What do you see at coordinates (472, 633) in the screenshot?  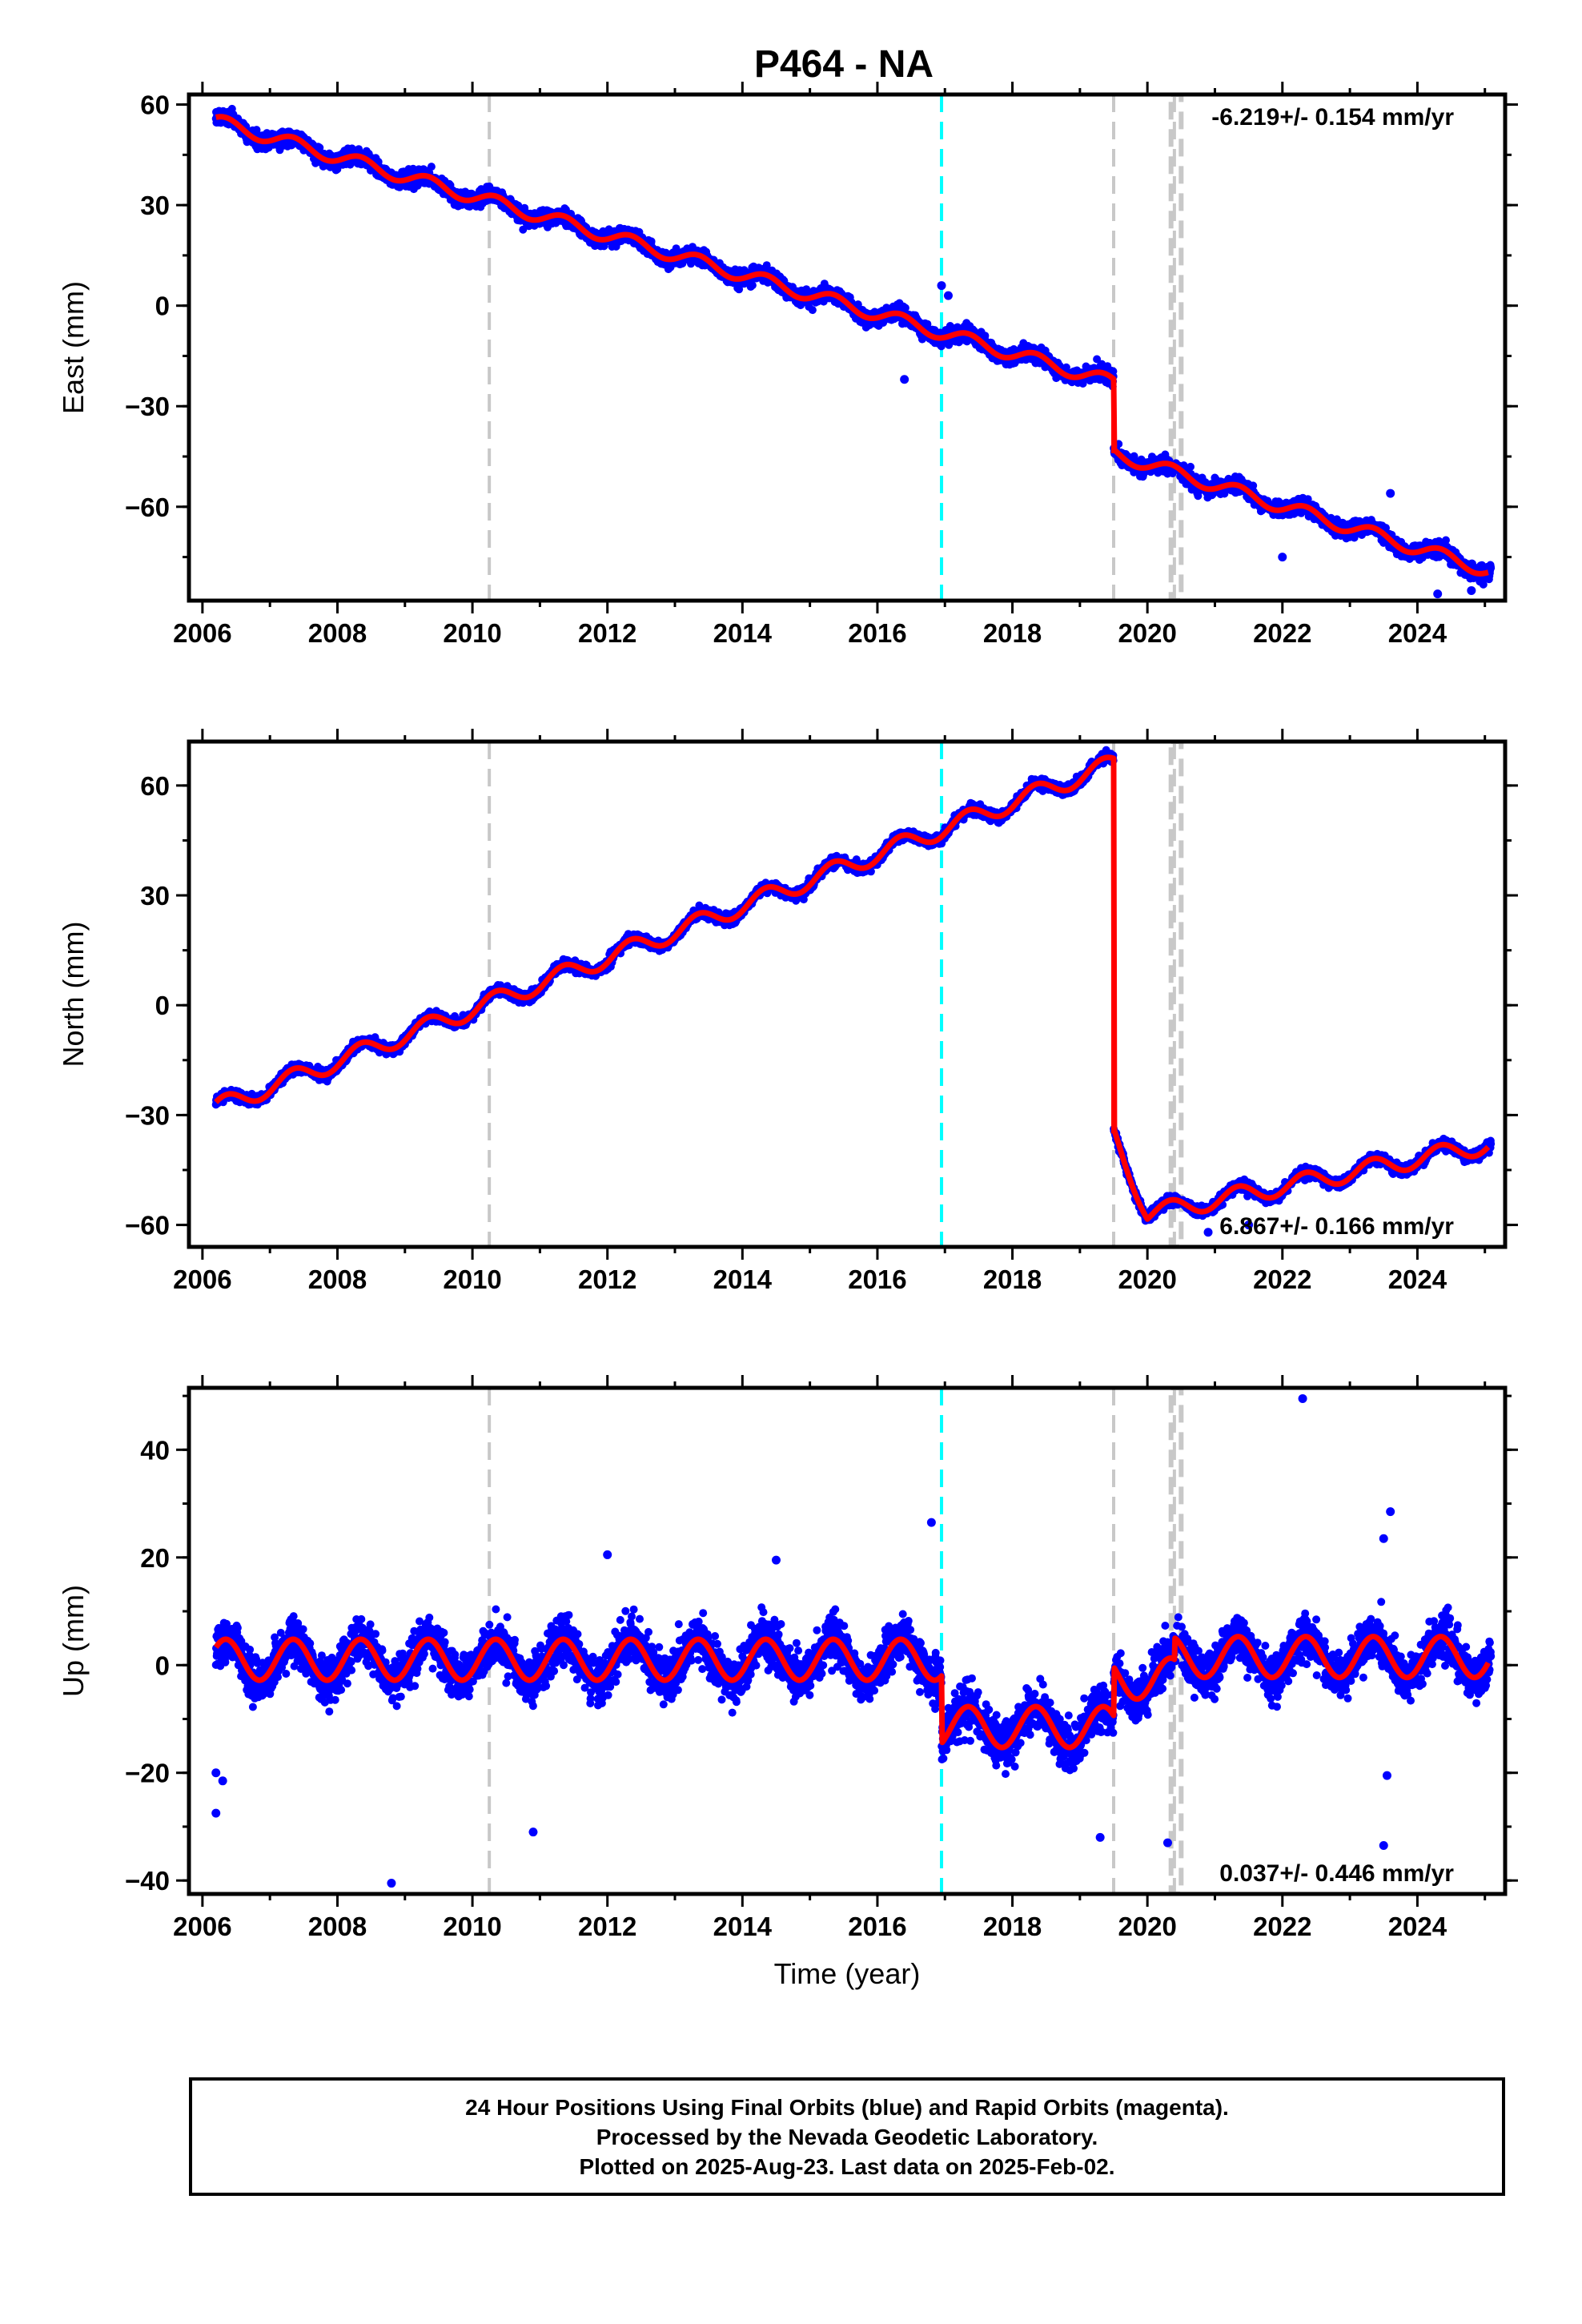 I see `x-tick-label: 2010` at bounding box center [472, 633].